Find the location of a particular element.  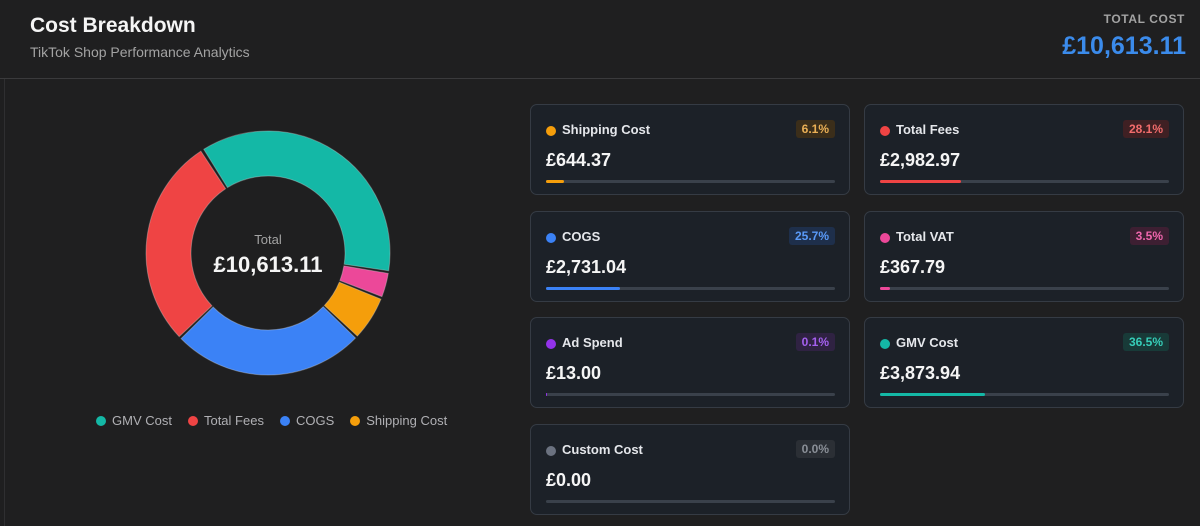

card-label: Custom Cost is located at coordinates (602, 449).